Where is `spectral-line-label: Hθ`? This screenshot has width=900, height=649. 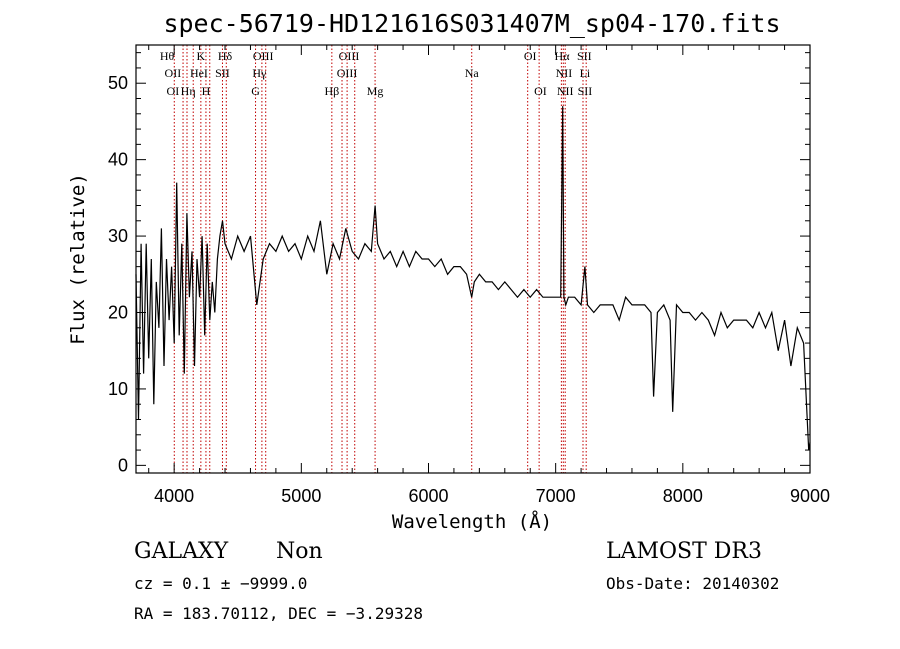
spectral-line-label: Hθ is located at coordinates (167, 56).